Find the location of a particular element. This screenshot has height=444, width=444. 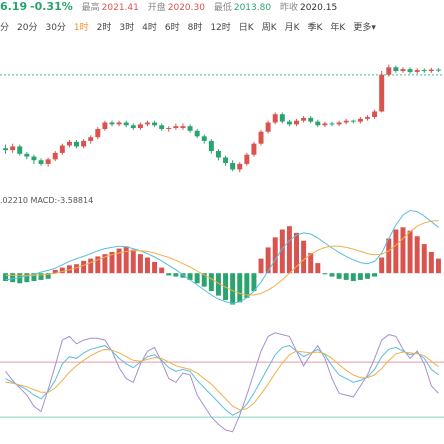

tab-2: 30分 is located at coordinates (55, 28).